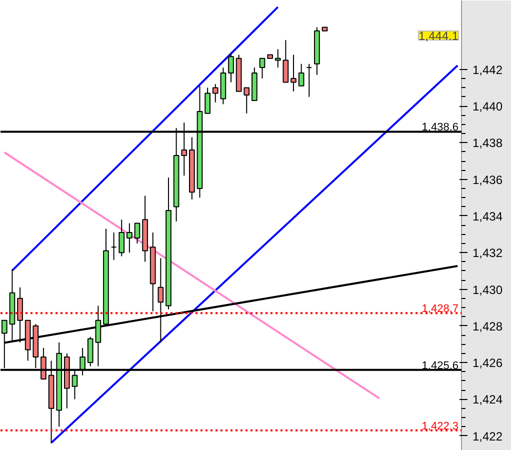  What do you see at coordinates (487, 363) in the screenshot?
I see `y-tick-label: 1,426` at bounding box center [487, 363].